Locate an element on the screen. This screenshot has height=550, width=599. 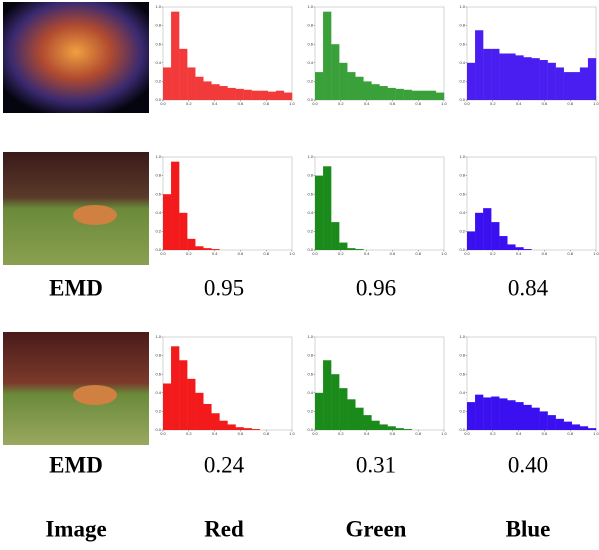
emd-label: EMD is located at coordinates (76, 287).